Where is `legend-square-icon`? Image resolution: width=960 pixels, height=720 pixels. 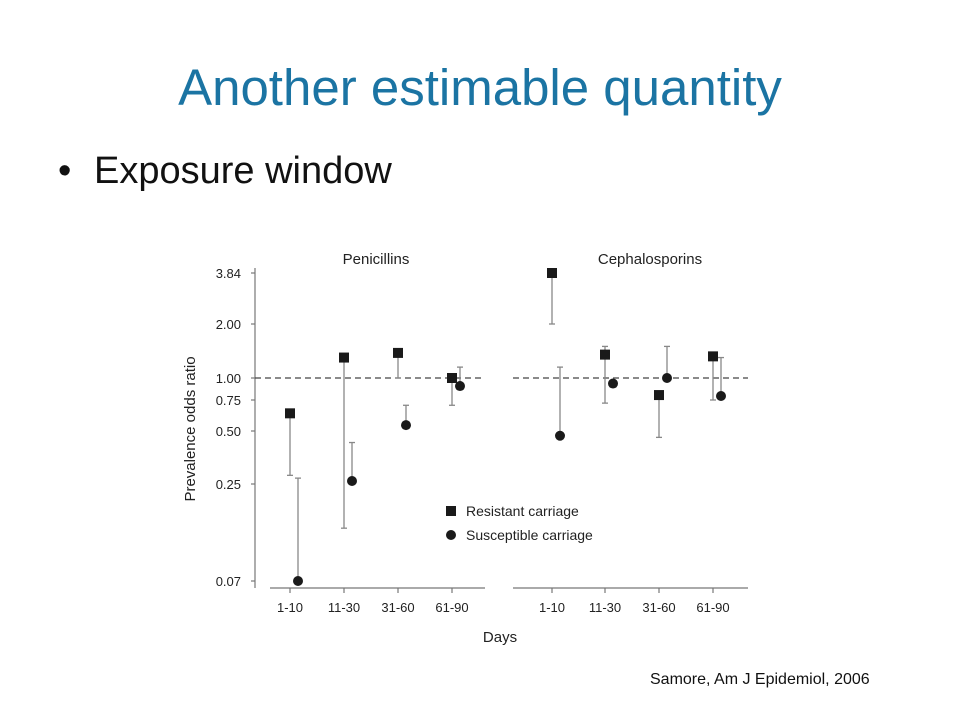 legend-square-icon is located at coordinates (451, 511).